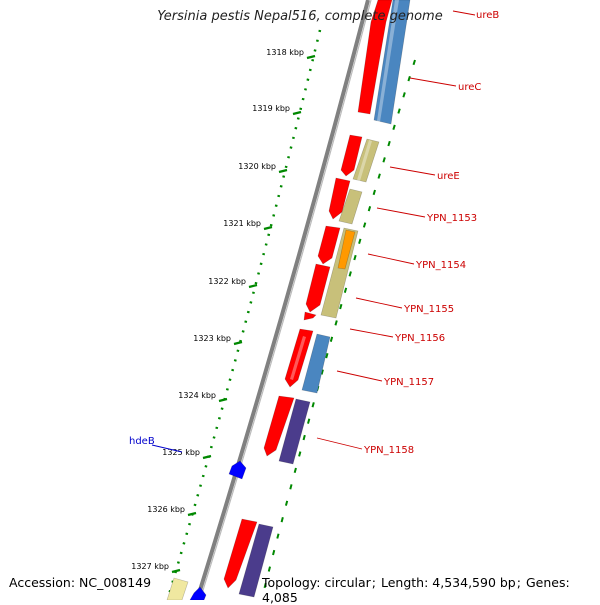 Image resolution: width=600 pixels, height=605 pixels. What do you see at coordinates (419, 338) in the screenshot?
I see `gene-label-YPN_1156: YPN_1156` at bounding box center [419, 338].